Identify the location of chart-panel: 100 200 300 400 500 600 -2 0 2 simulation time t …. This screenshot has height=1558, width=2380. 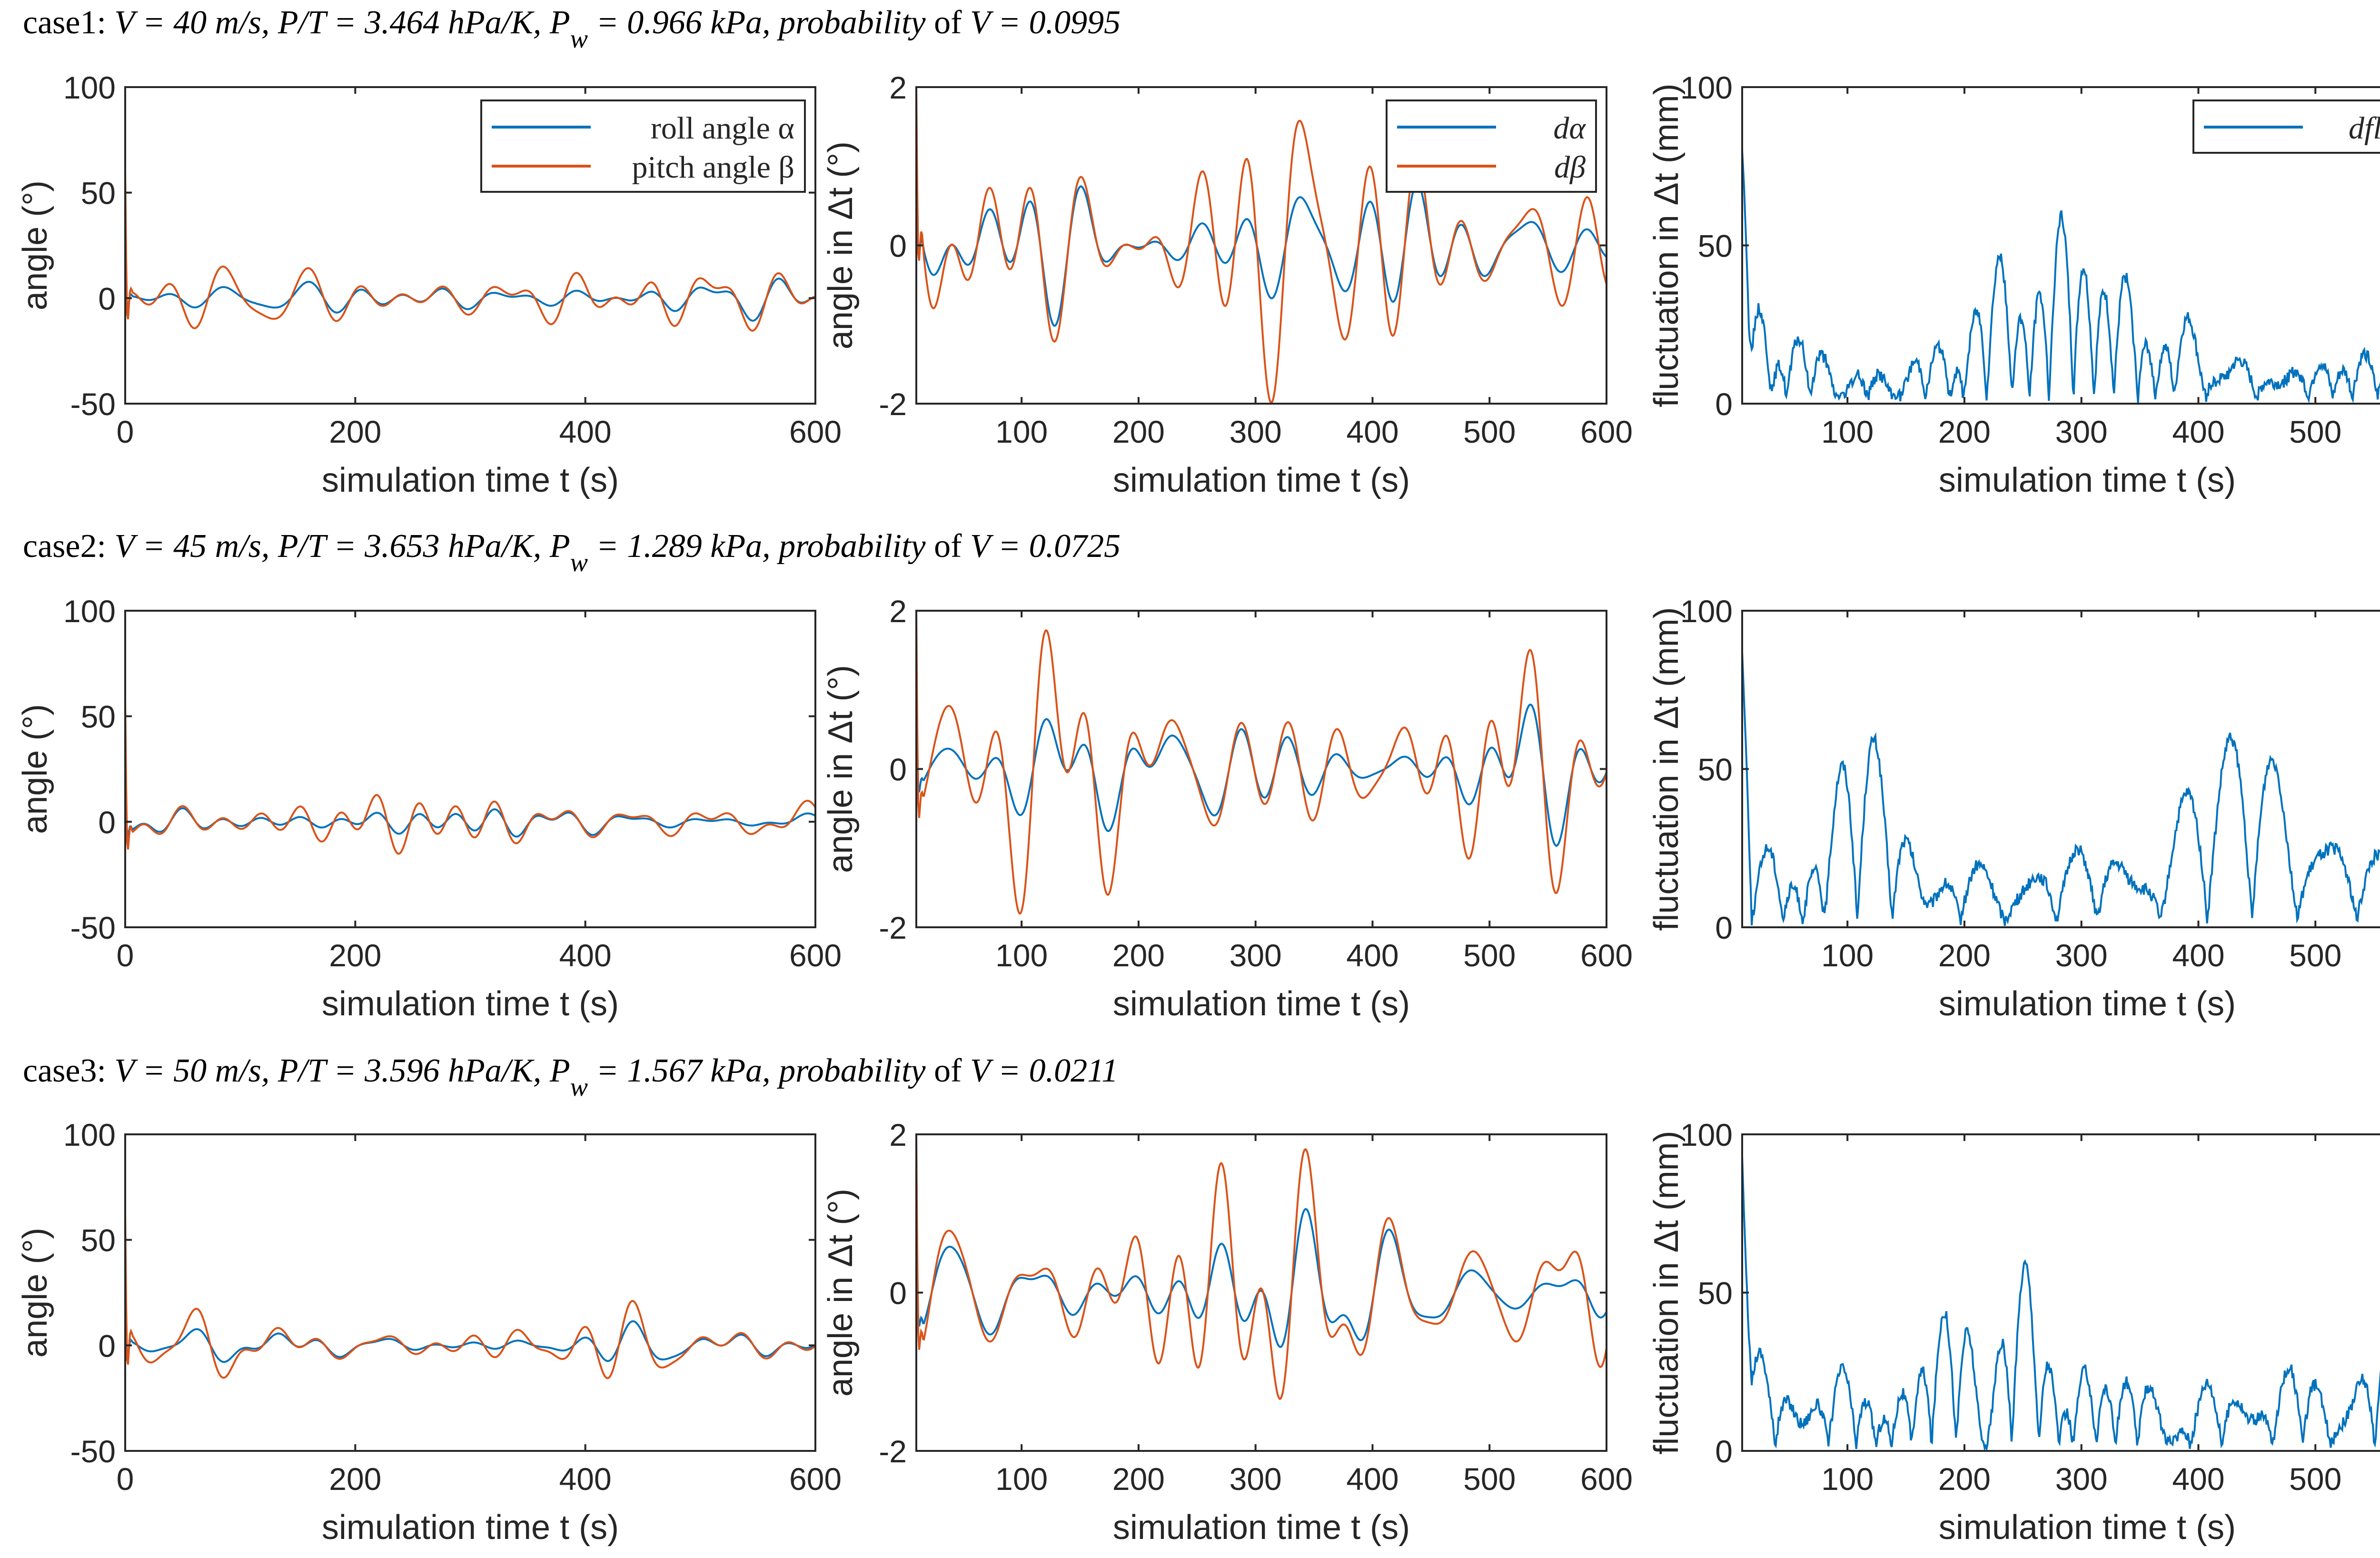
(1227, 1332).